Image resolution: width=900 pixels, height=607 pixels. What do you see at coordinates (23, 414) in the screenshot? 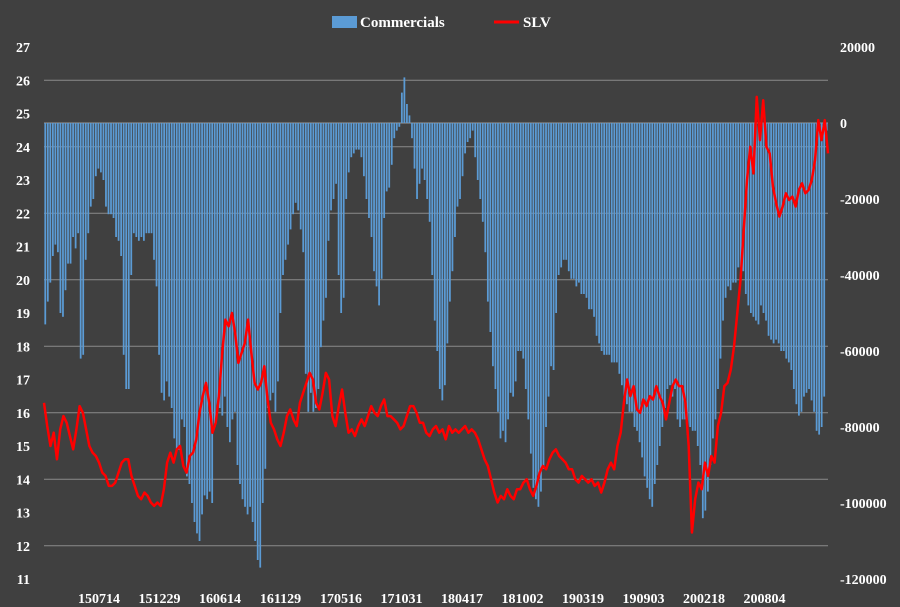
I see `left-tick-label: 16` at bounding box center [23, 414].